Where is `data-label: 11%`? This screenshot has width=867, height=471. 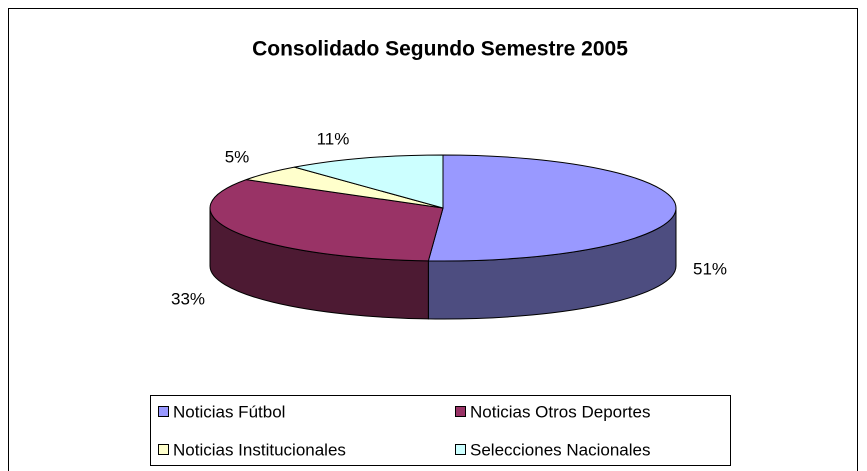
data-label: 11% is located at coordinates (333, 138).